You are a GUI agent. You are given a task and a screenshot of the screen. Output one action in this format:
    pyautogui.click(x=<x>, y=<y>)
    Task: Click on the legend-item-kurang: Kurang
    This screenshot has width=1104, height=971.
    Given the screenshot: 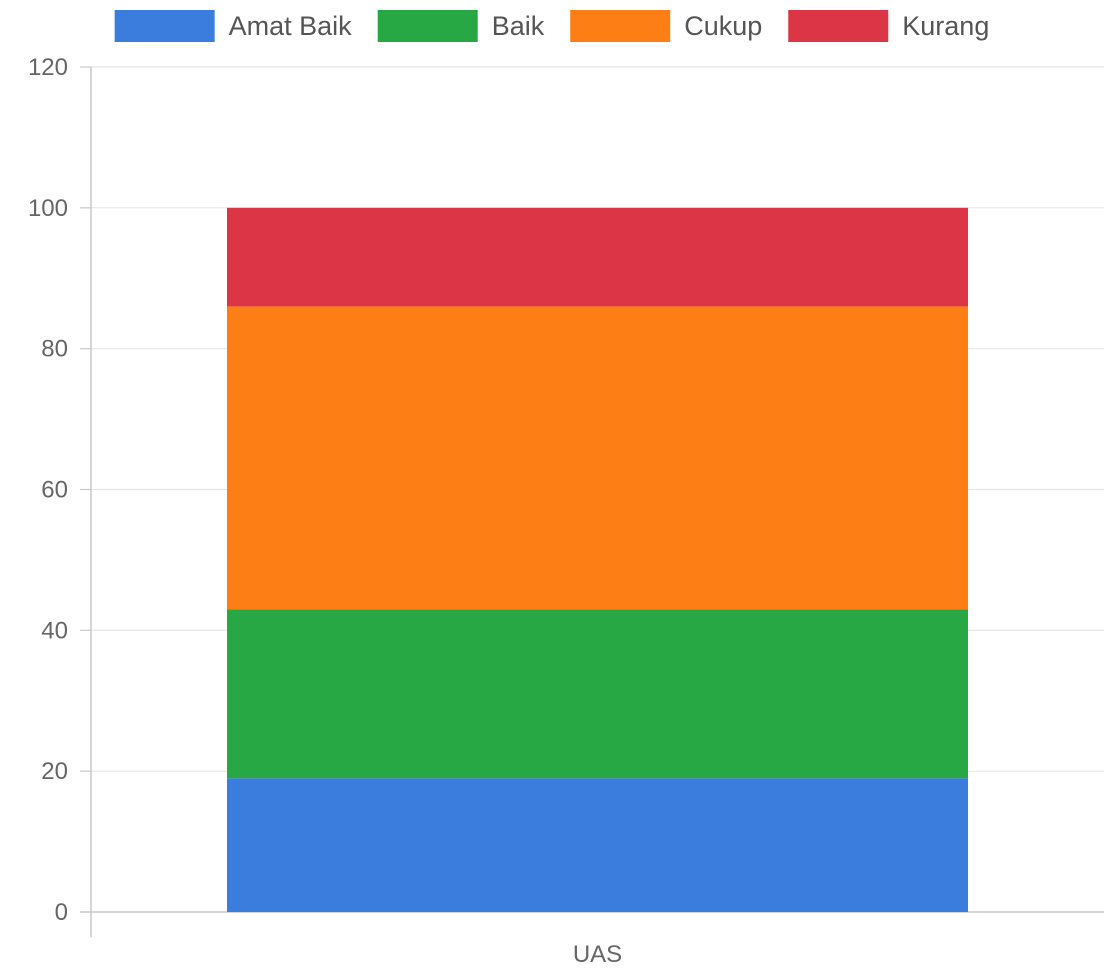 What is the action you would take?
    pyautogui.click(x=888, y=26)
    